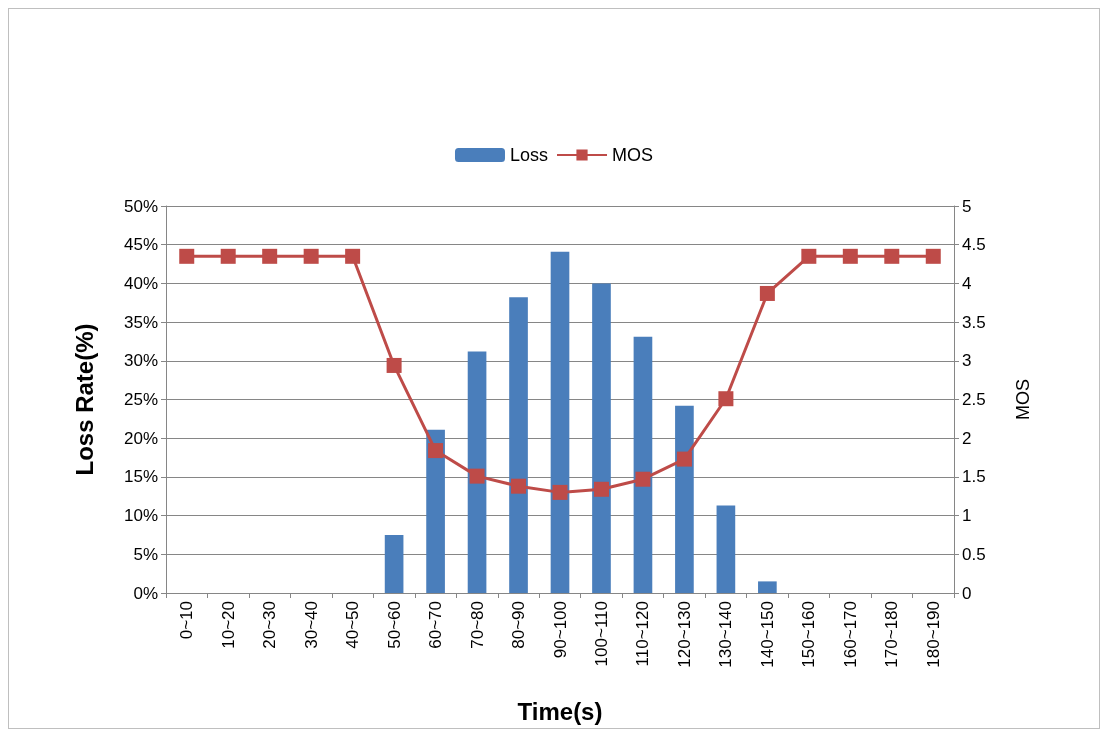  What do you see at coordinates (477, 625) in the screenshot?
I see `x-tick-label: 70~80` at bounding box center [477, 625].